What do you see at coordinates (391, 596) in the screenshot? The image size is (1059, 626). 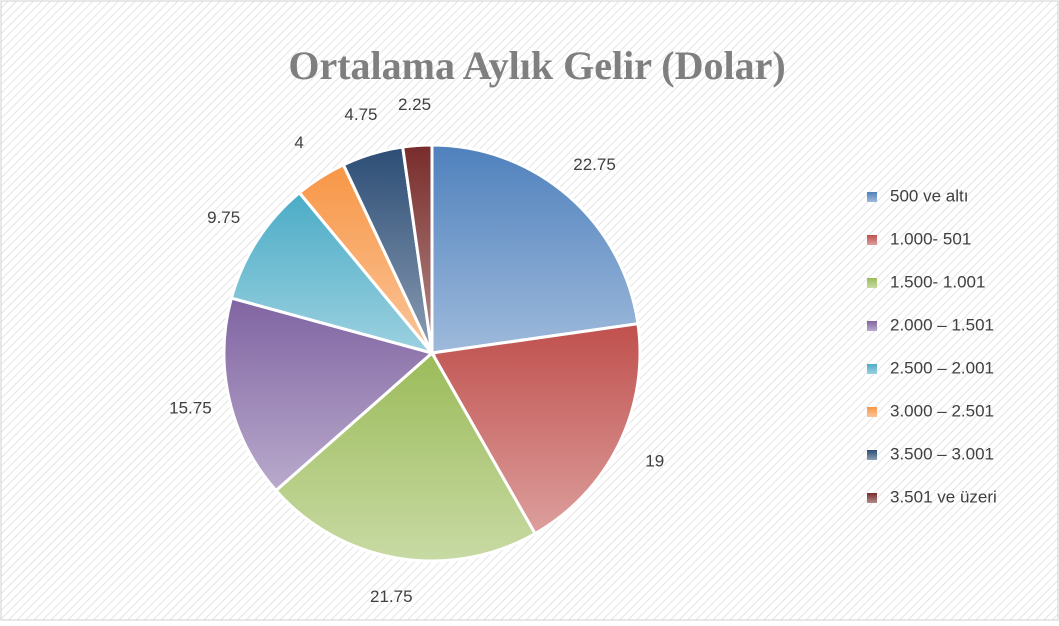 I see `data-label: 21.75` at bounding box center [391, 596].